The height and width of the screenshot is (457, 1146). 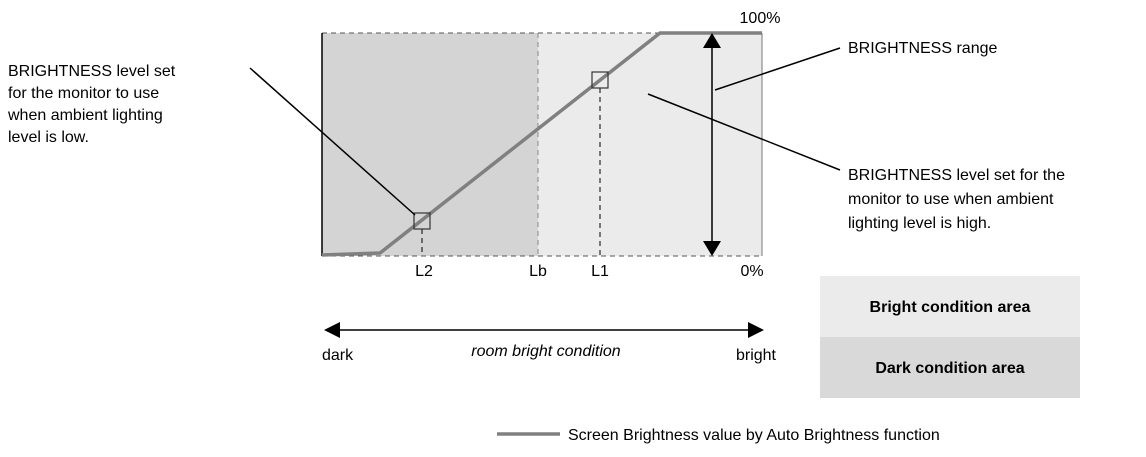 I want to click on callout-text: level is low., so click(x=48, y=137).